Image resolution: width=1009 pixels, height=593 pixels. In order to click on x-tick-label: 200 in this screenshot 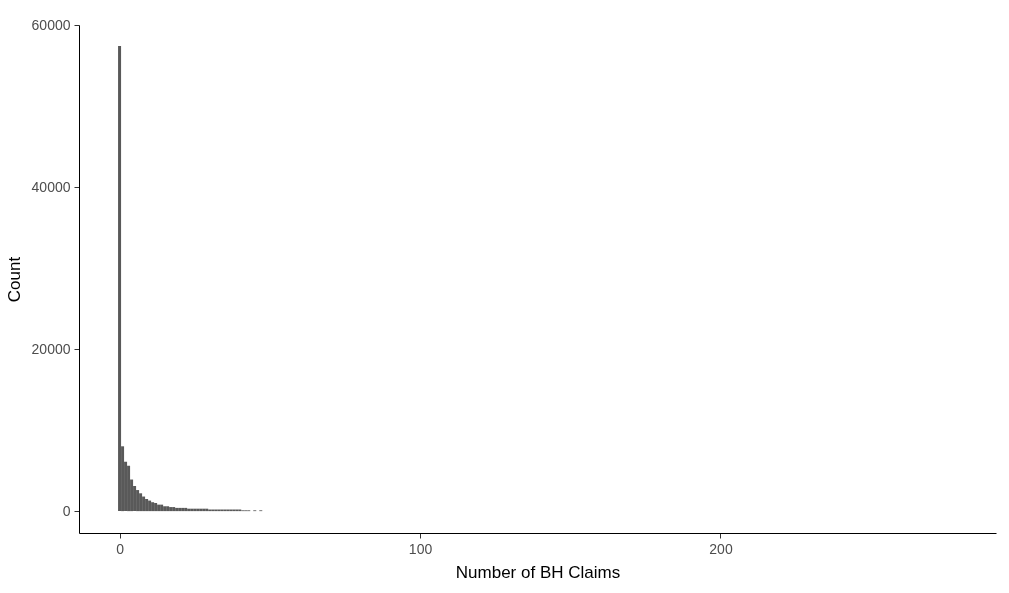, I will do `click(721, 548)`.